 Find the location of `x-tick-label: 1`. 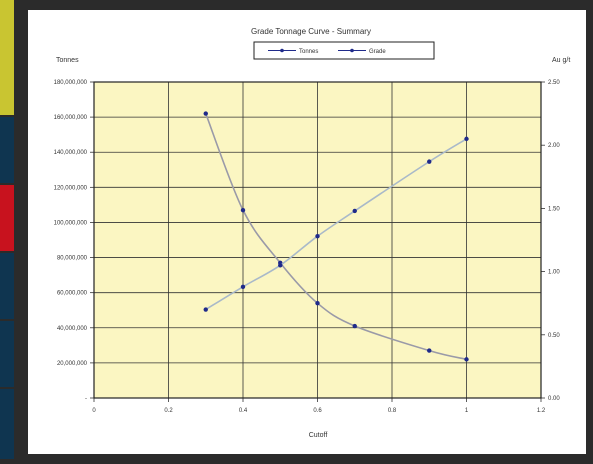

x-tick-label: 1 is located at coordinates (467, 411).